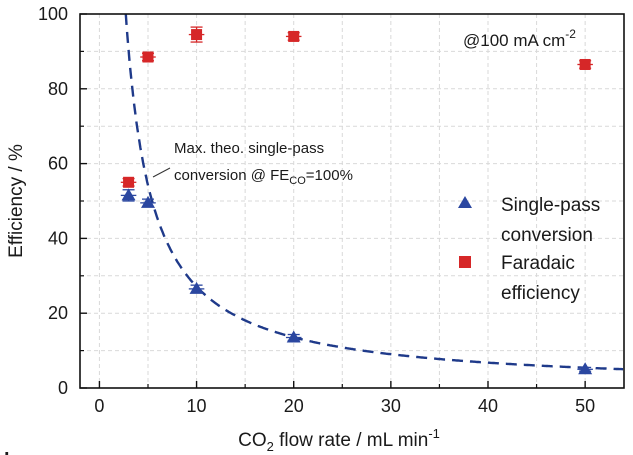  What do you see at coordinates (58, 313) in the screenshot?
I see `y-tick-label: 20` at bounding box center [58, 313].